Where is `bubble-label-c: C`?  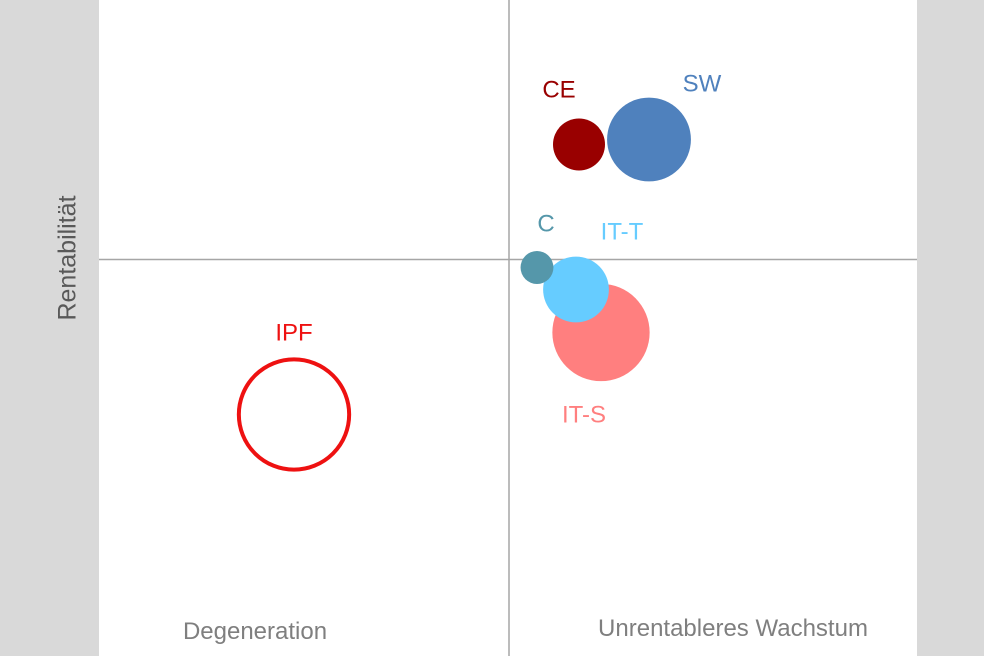
bubble-label-c: C is located at coordinates (545, 224).